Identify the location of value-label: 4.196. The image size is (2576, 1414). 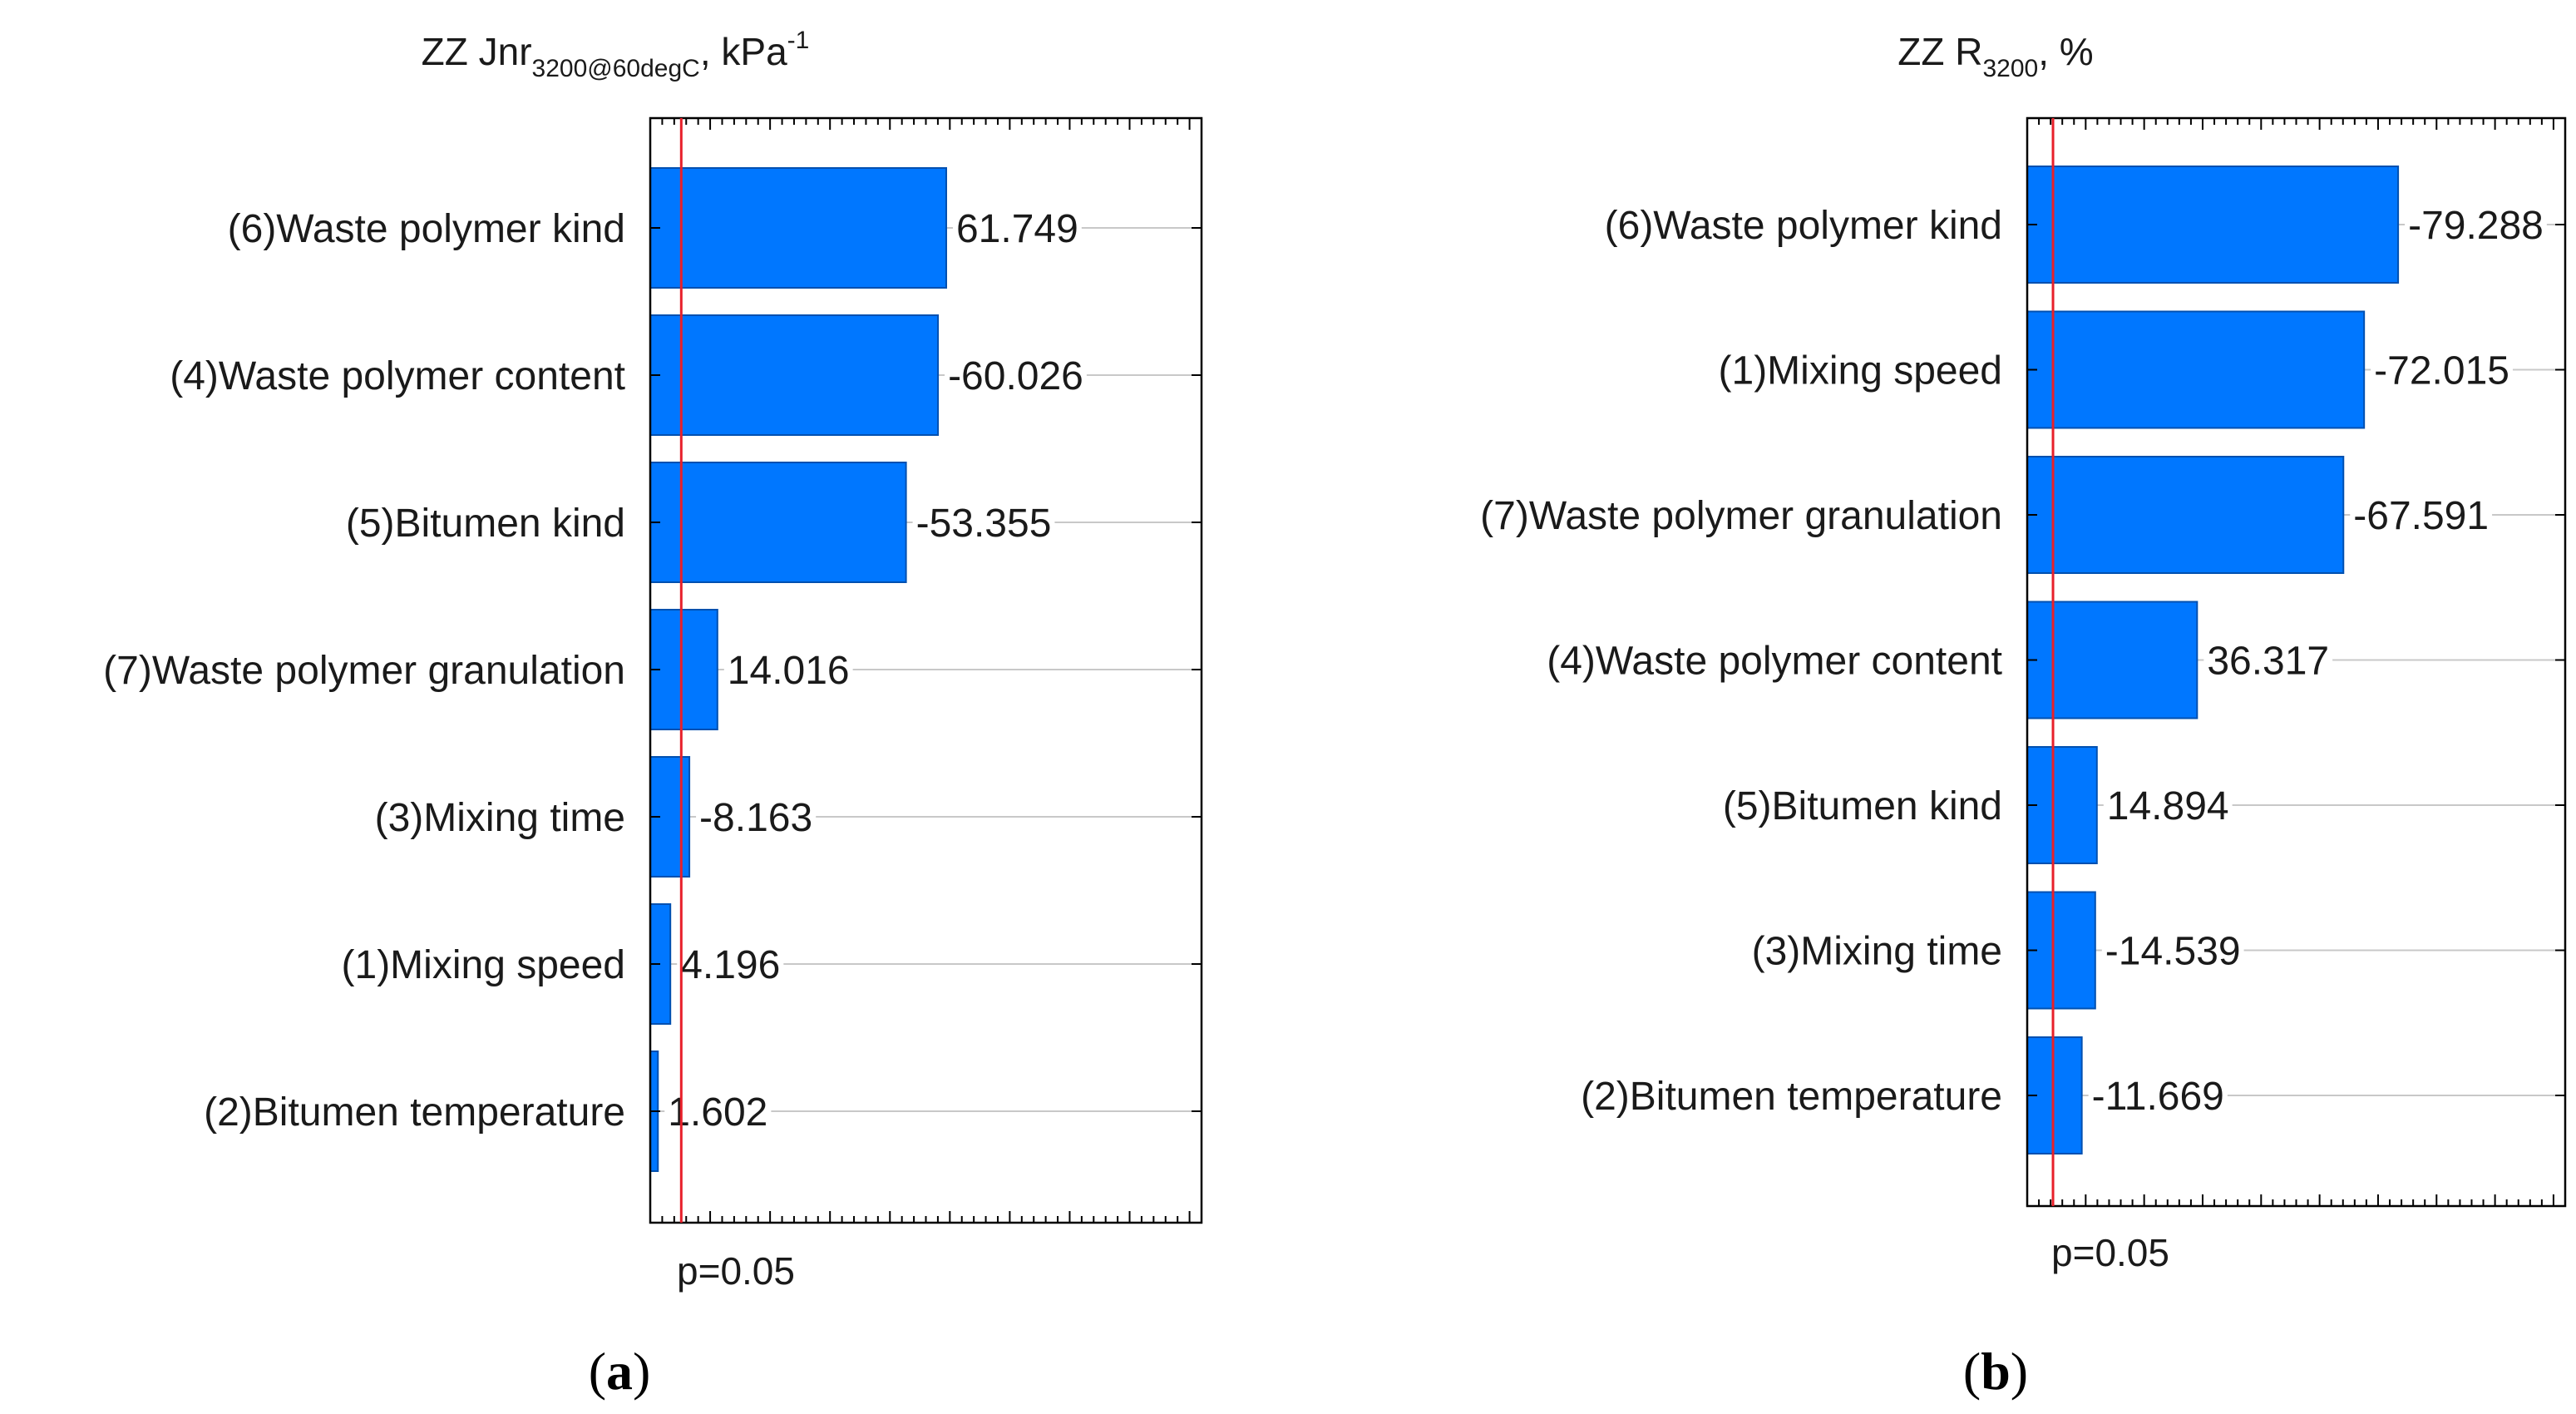
(730, 965).